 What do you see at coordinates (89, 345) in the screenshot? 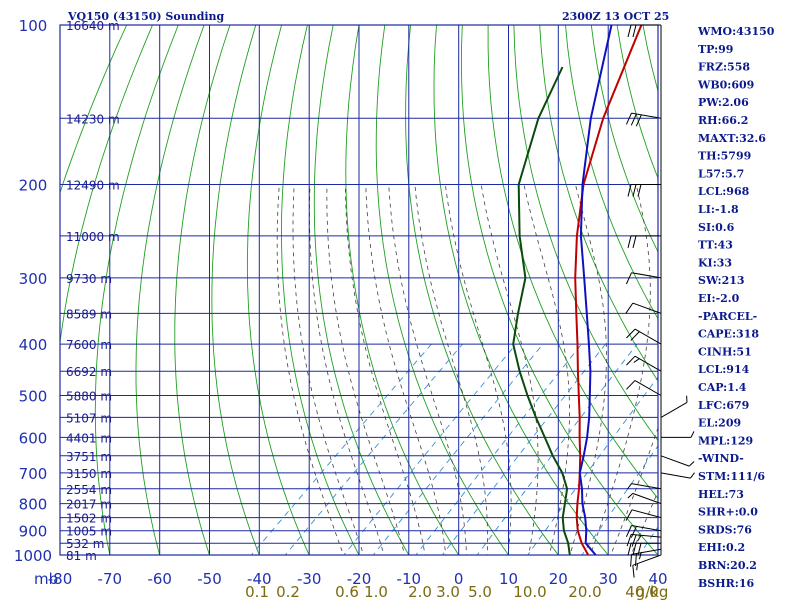
I see `height-label: 7600 m` at bounding box center [89, 345].